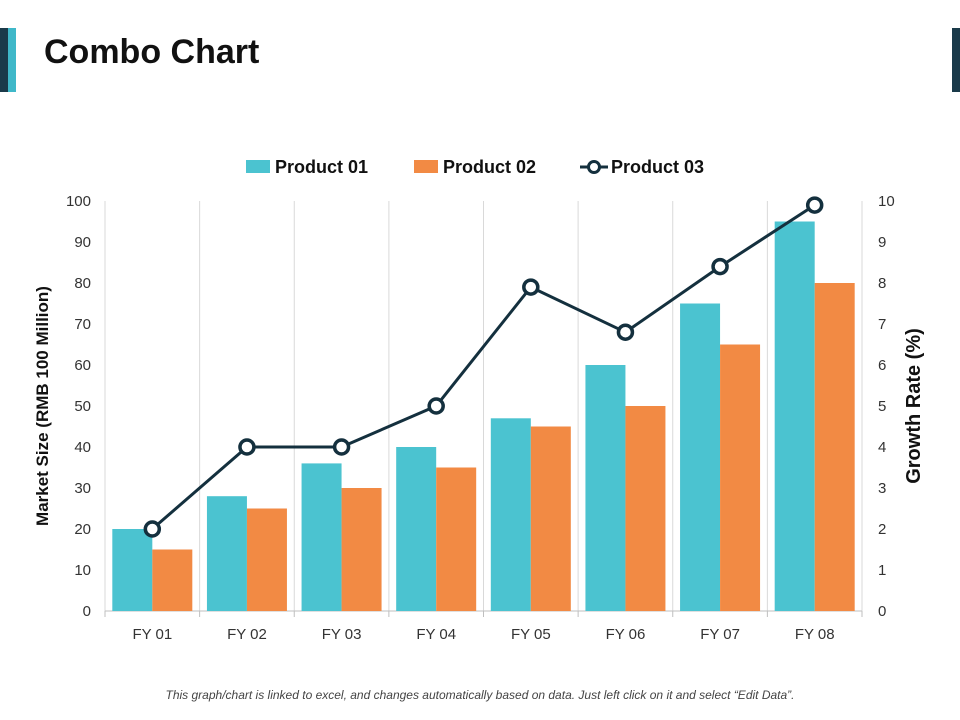 The image size is (960, 720). What do you see at coordinates (82, 570) in the screenshot?
I see `y-tick-label: 10` at bounding box center [82, 570].